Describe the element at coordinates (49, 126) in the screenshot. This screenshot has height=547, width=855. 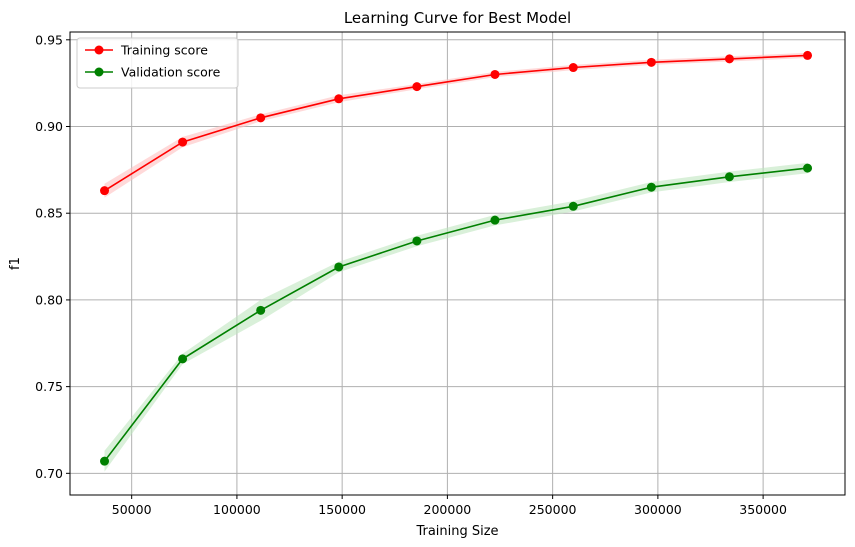
I see `y-tick-label: 0.90` at that location.